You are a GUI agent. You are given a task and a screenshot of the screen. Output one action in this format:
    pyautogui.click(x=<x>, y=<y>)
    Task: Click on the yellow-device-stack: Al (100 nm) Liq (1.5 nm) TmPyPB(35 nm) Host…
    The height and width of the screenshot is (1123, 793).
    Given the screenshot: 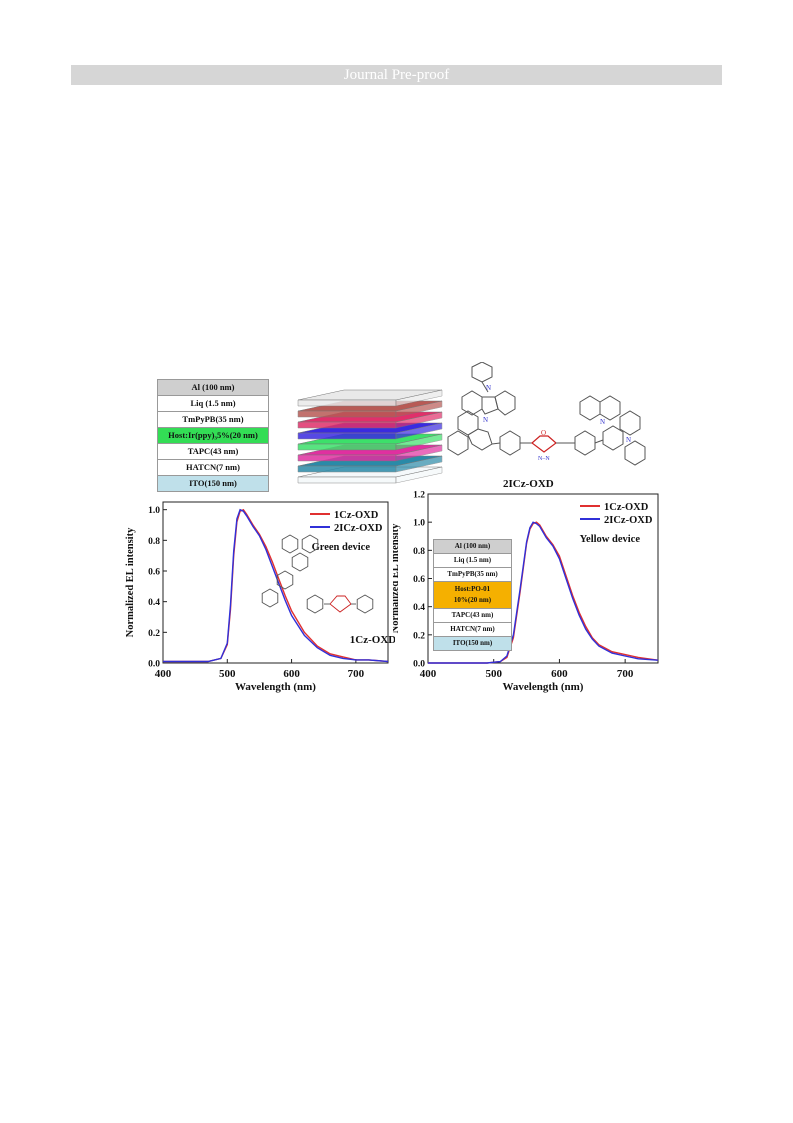 What is the action you would take?
    pyautogui.click(x=472, y=595)
    